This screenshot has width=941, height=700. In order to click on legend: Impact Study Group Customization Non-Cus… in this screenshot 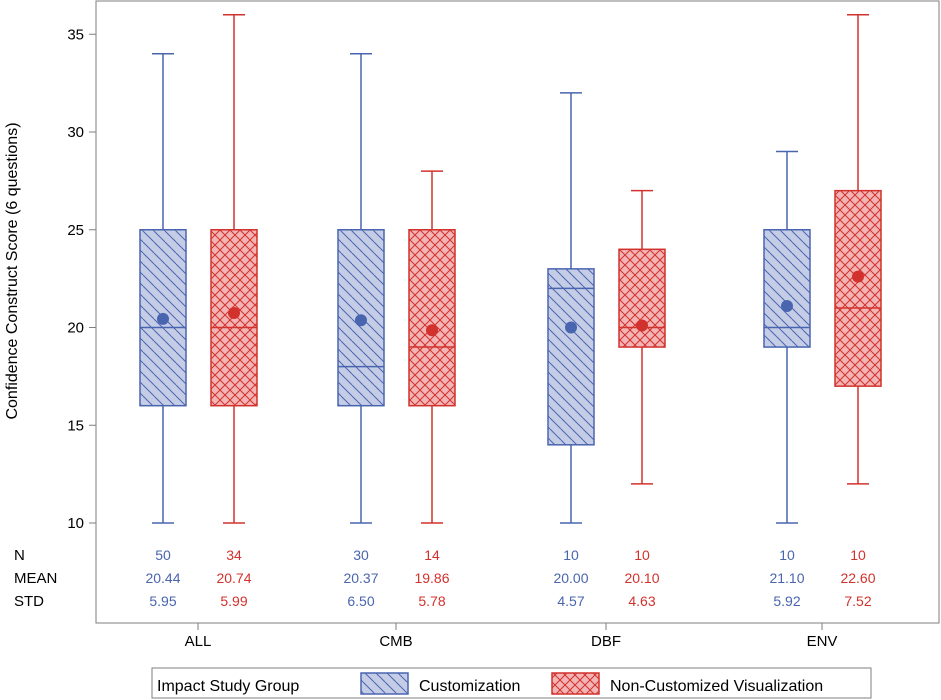, I will do `click(511, 683)`.